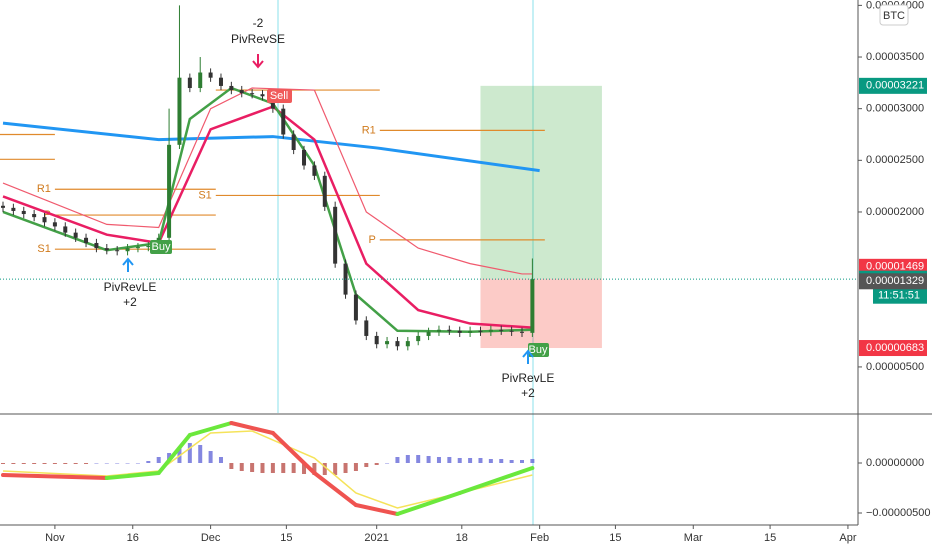 This screenshot has height=550, width=932. What do you see at coordinates (898, 513) in the screenshot?
I see `y-tick-label: −0.00000500` at bounding box center [898, 513].